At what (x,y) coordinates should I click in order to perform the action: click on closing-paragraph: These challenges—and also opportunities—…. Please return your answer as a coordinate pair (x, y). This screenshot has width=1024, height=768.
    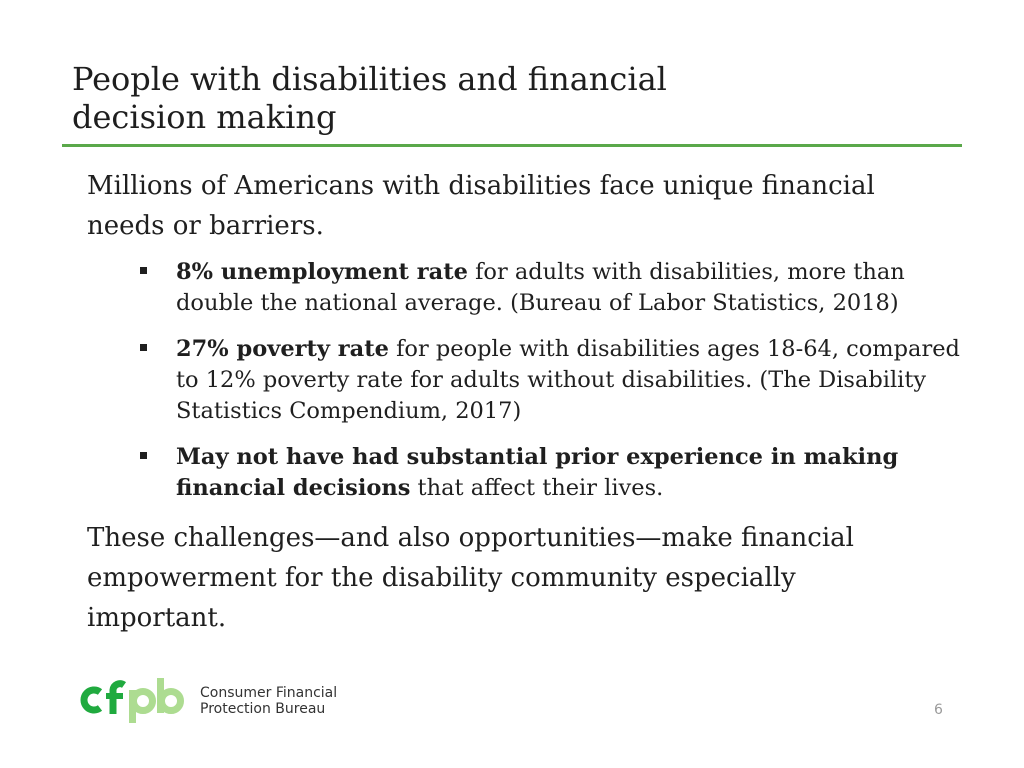
    Looking at the image, I should click on (470, 578).